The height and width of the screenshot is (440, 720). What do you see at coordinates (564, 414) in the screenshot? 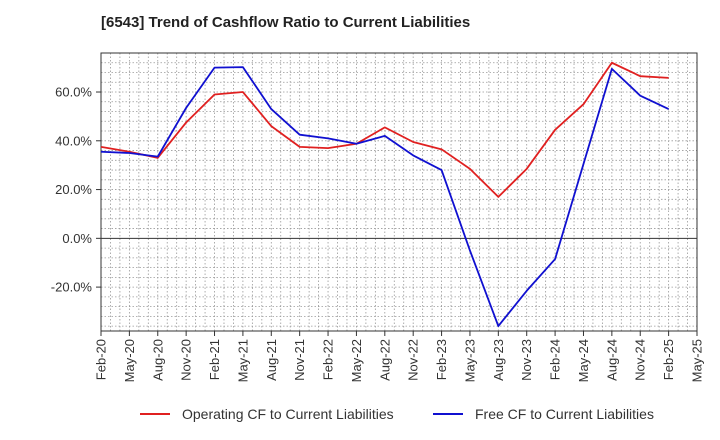
I see `legend-label-2: Free CF to Current Liabilities` at bounding box center [564, 414].